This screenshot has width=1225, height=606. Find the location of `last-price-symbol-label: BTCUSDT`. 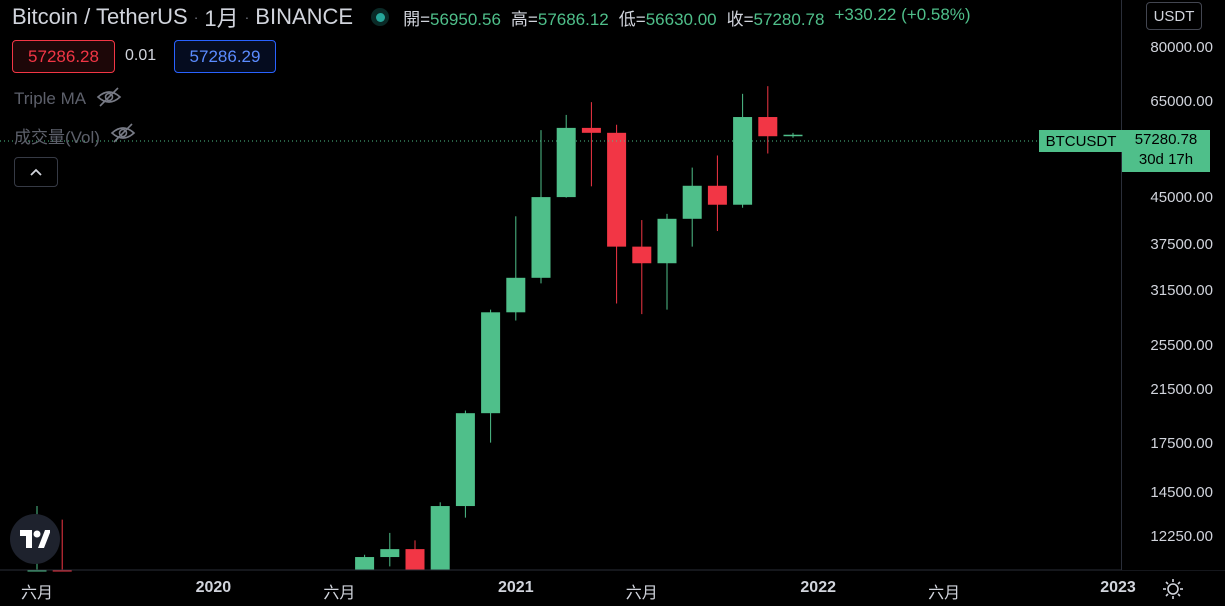

last-price-symbol-label: BTCUSDT is located at coordinates (1081, 141).